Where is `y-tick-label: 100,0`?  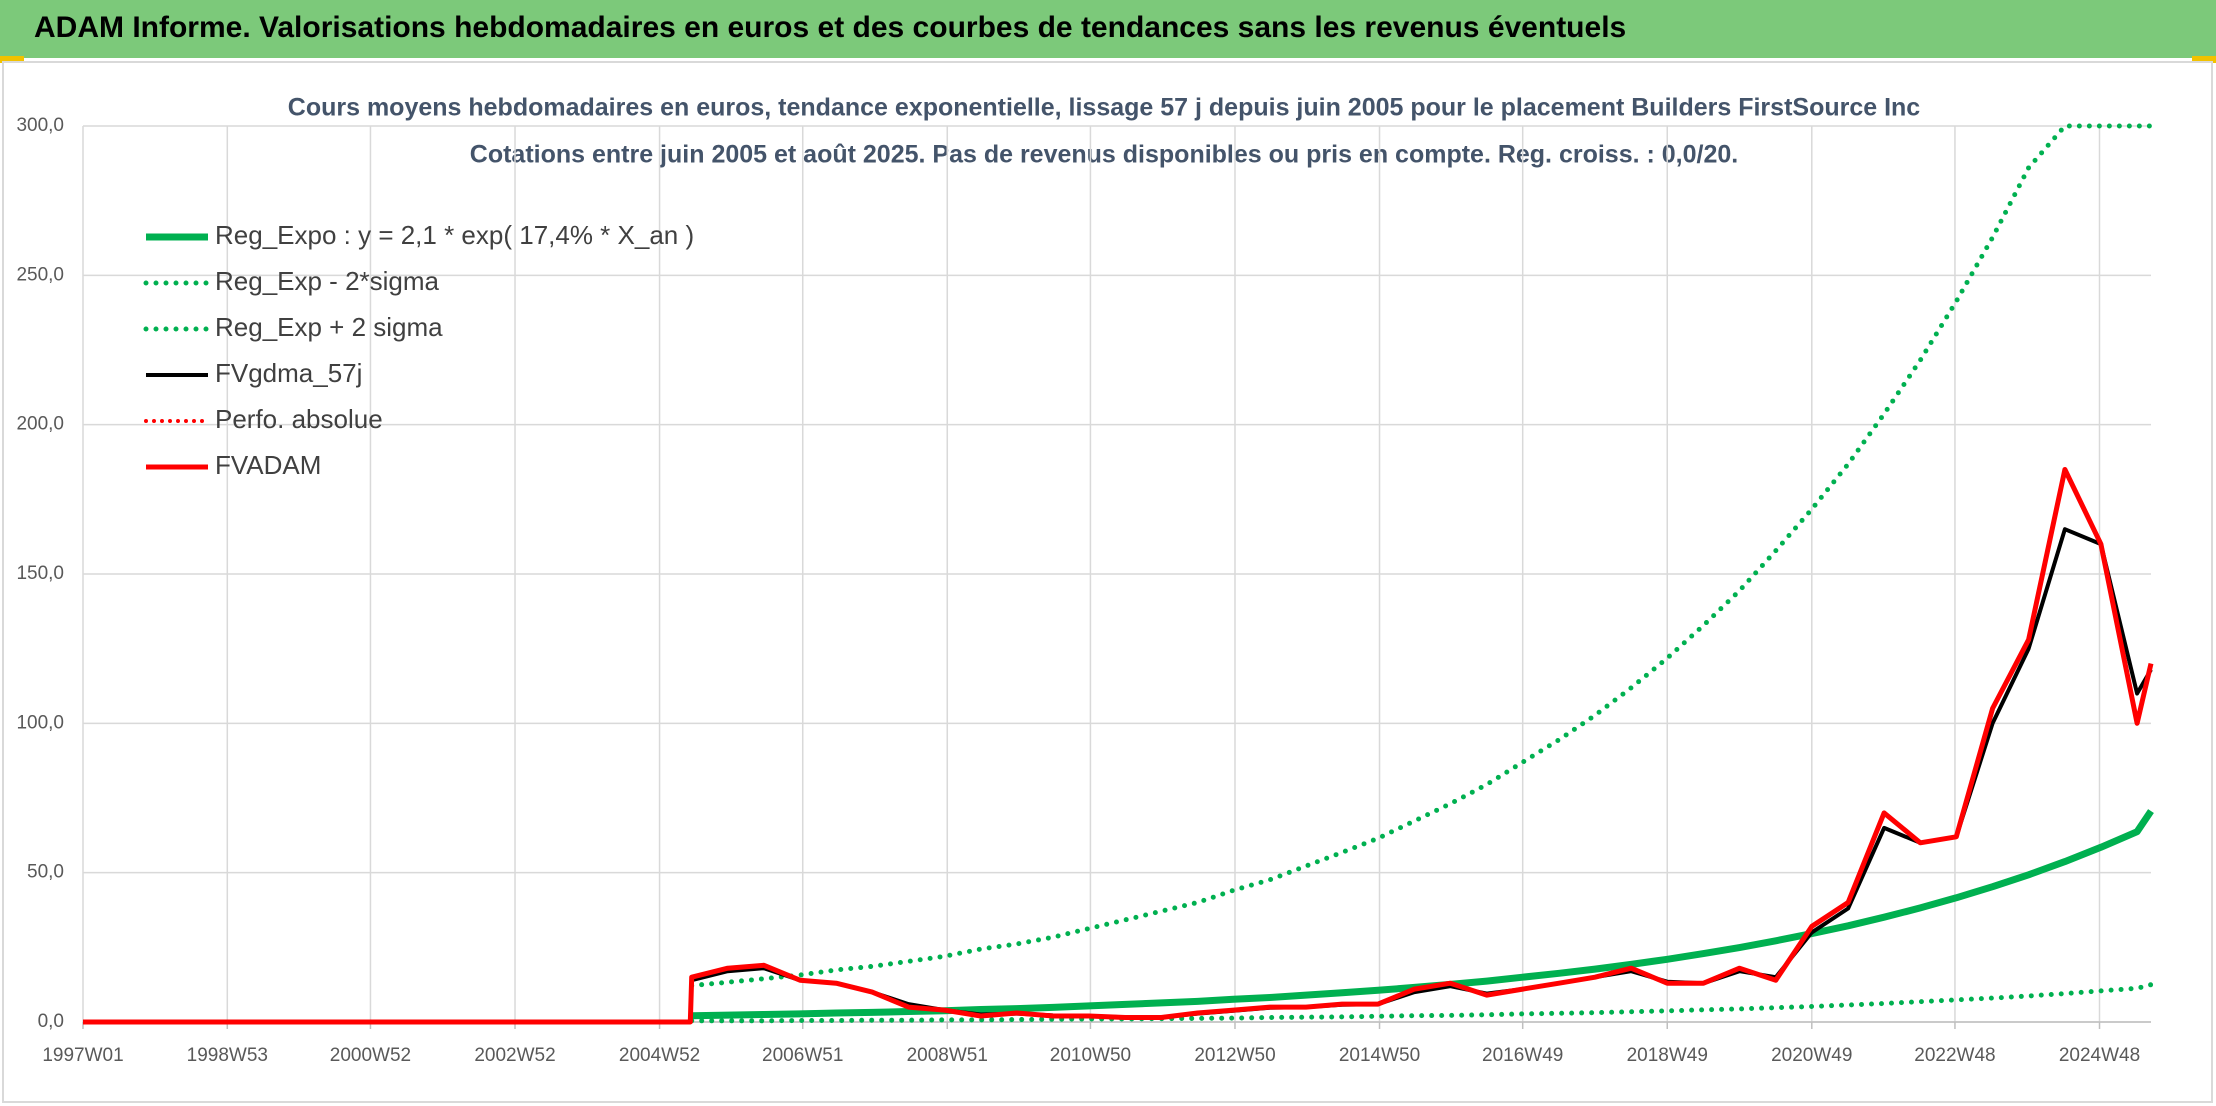 y-tick-label: 100,0 is located at coordinates (40, 722).